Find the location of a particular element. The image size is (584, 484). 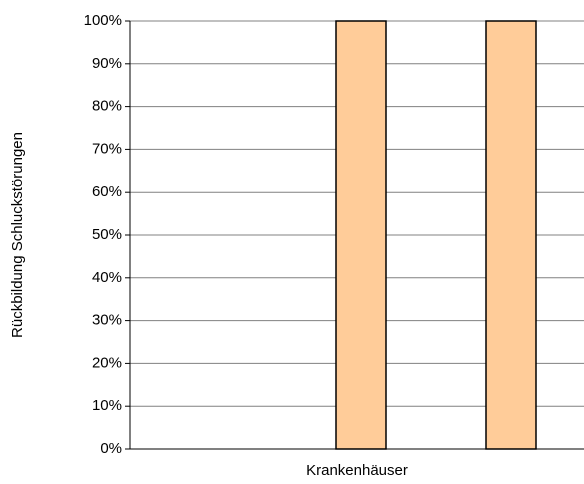

y-tick-label: 90% is located at coordinates (107, 63).